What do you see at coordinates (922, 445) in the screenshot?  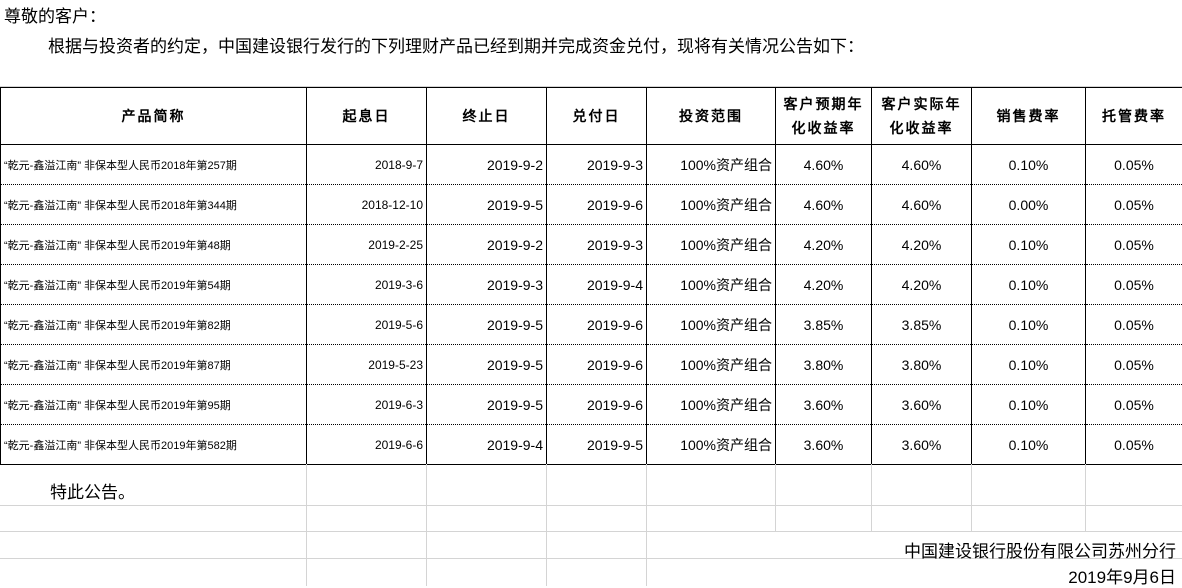 I see `cell-actual-yield: 3.60%` at bounding box center [922, 445].